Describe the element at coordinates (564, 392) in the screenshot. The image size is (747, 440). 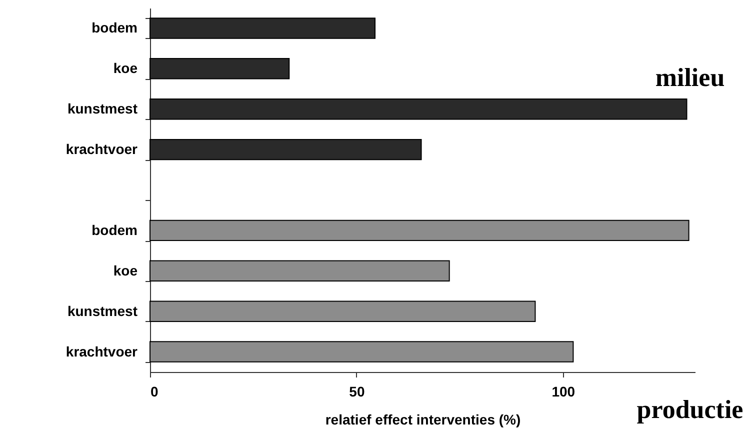
I see `x-tick-label: 100` at that location.